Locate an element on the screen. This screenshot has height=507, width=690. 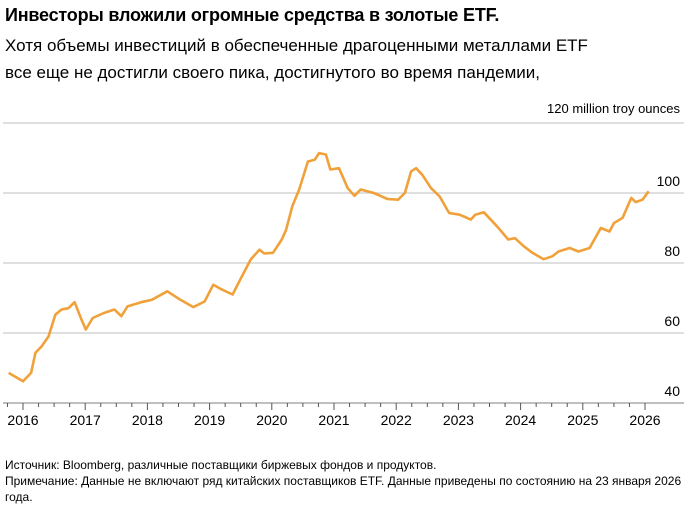
x-tick-label-2023: 2023 is located at coordinates (458, 420).